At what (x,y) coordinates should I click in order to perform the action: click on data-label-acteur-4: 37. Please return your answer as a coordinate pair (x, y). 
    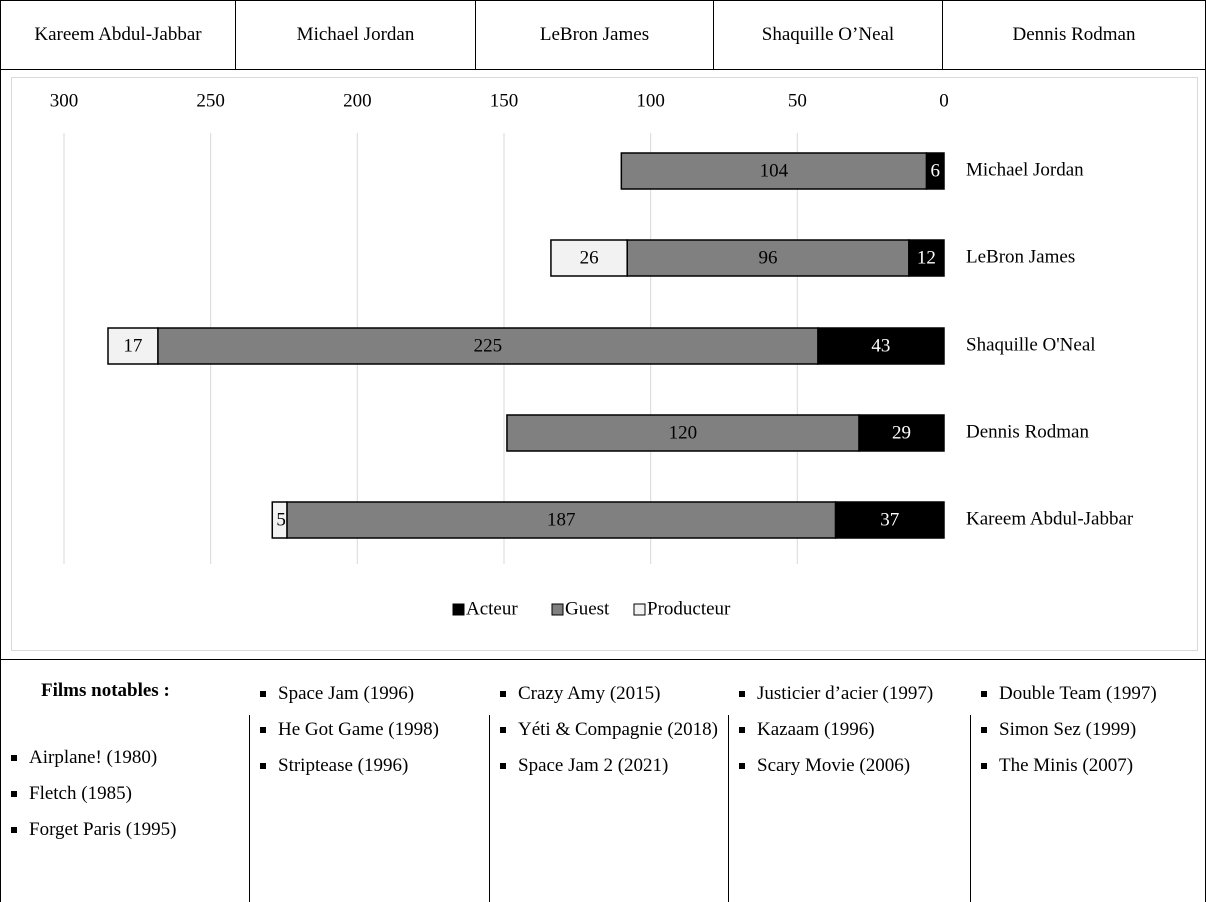
    Looking at the image, I should click on (889, 519).